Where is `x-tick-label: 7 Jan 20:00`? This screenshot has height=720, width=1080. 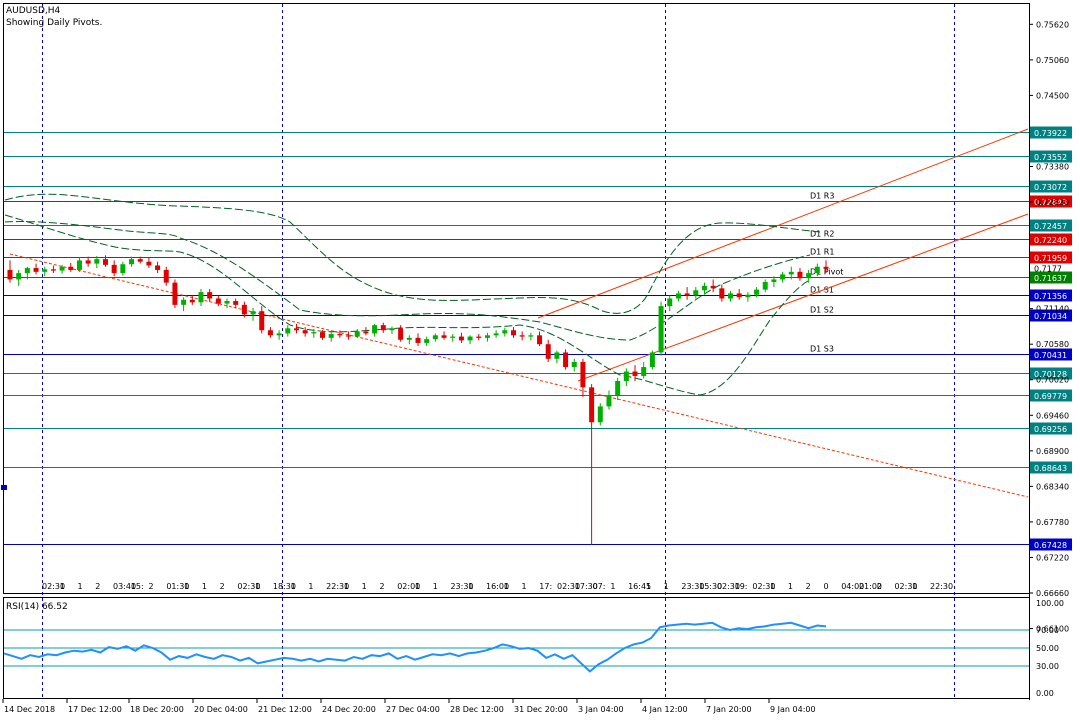 x-tick-label: 7 Jan 20:00 is located at coordinates (729, 709).